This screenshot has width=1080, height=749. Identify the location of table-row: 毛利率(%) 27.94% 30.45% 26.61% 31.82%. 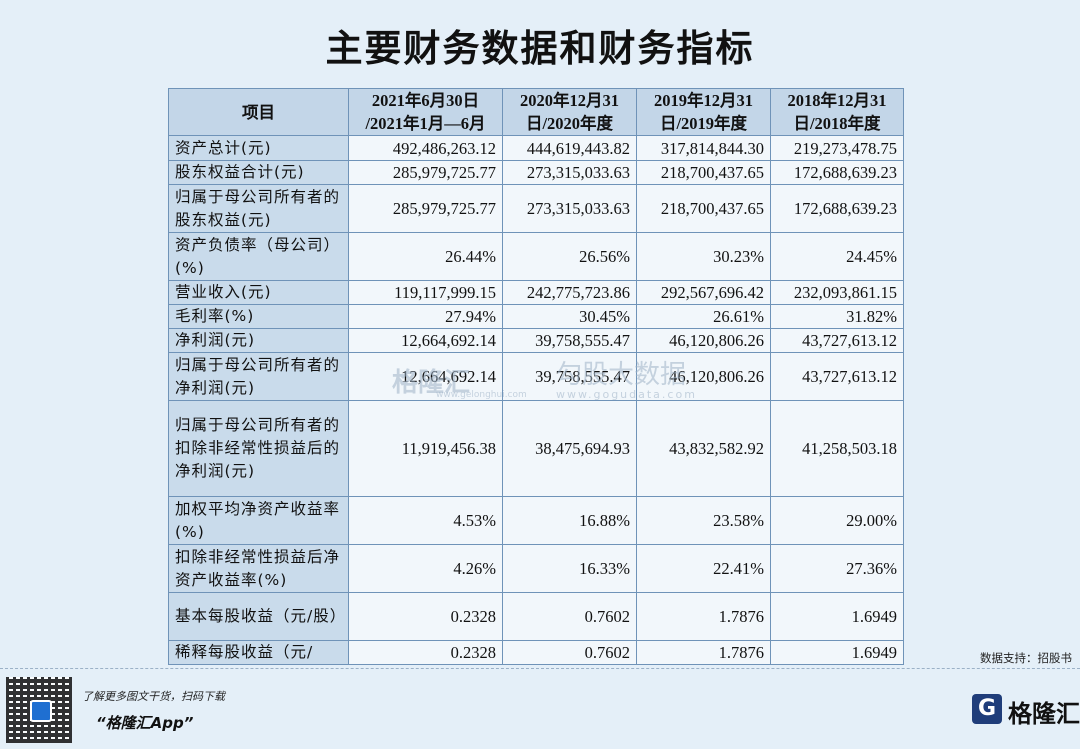
(536, 316).